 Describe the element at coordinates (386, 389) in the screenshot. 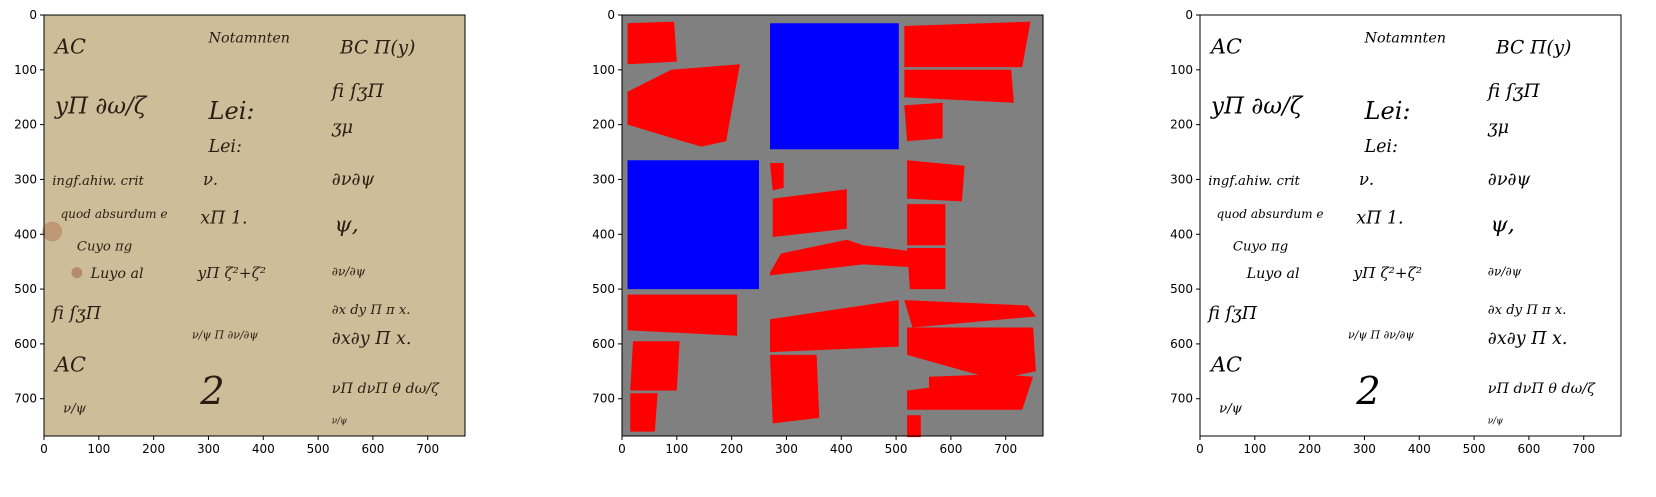

I see `original-handwriting: νΠ dνΠ θ dω/ζ` at that location.